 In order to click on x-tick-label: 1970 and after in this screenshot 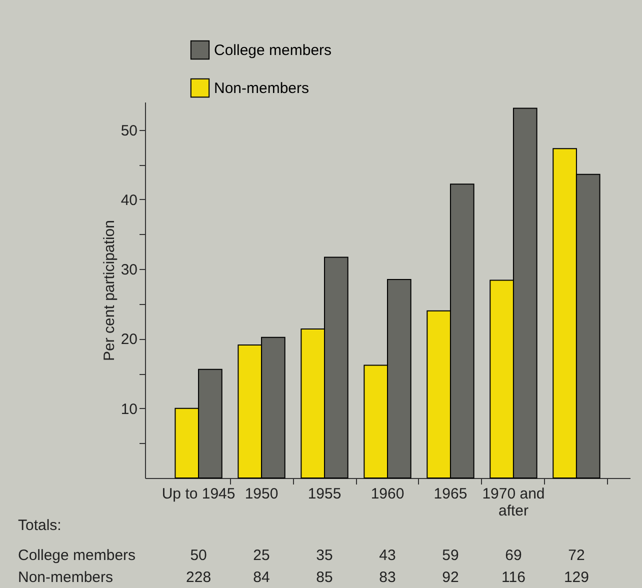, I will do `click(513, 503)`.